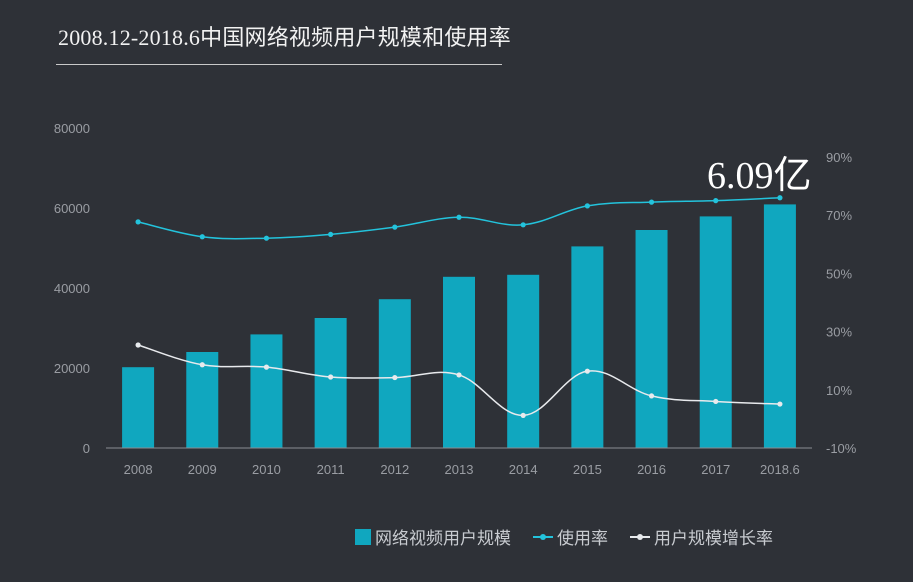  I want to click on usage-rate-point-2018.6, so click(780, 198).